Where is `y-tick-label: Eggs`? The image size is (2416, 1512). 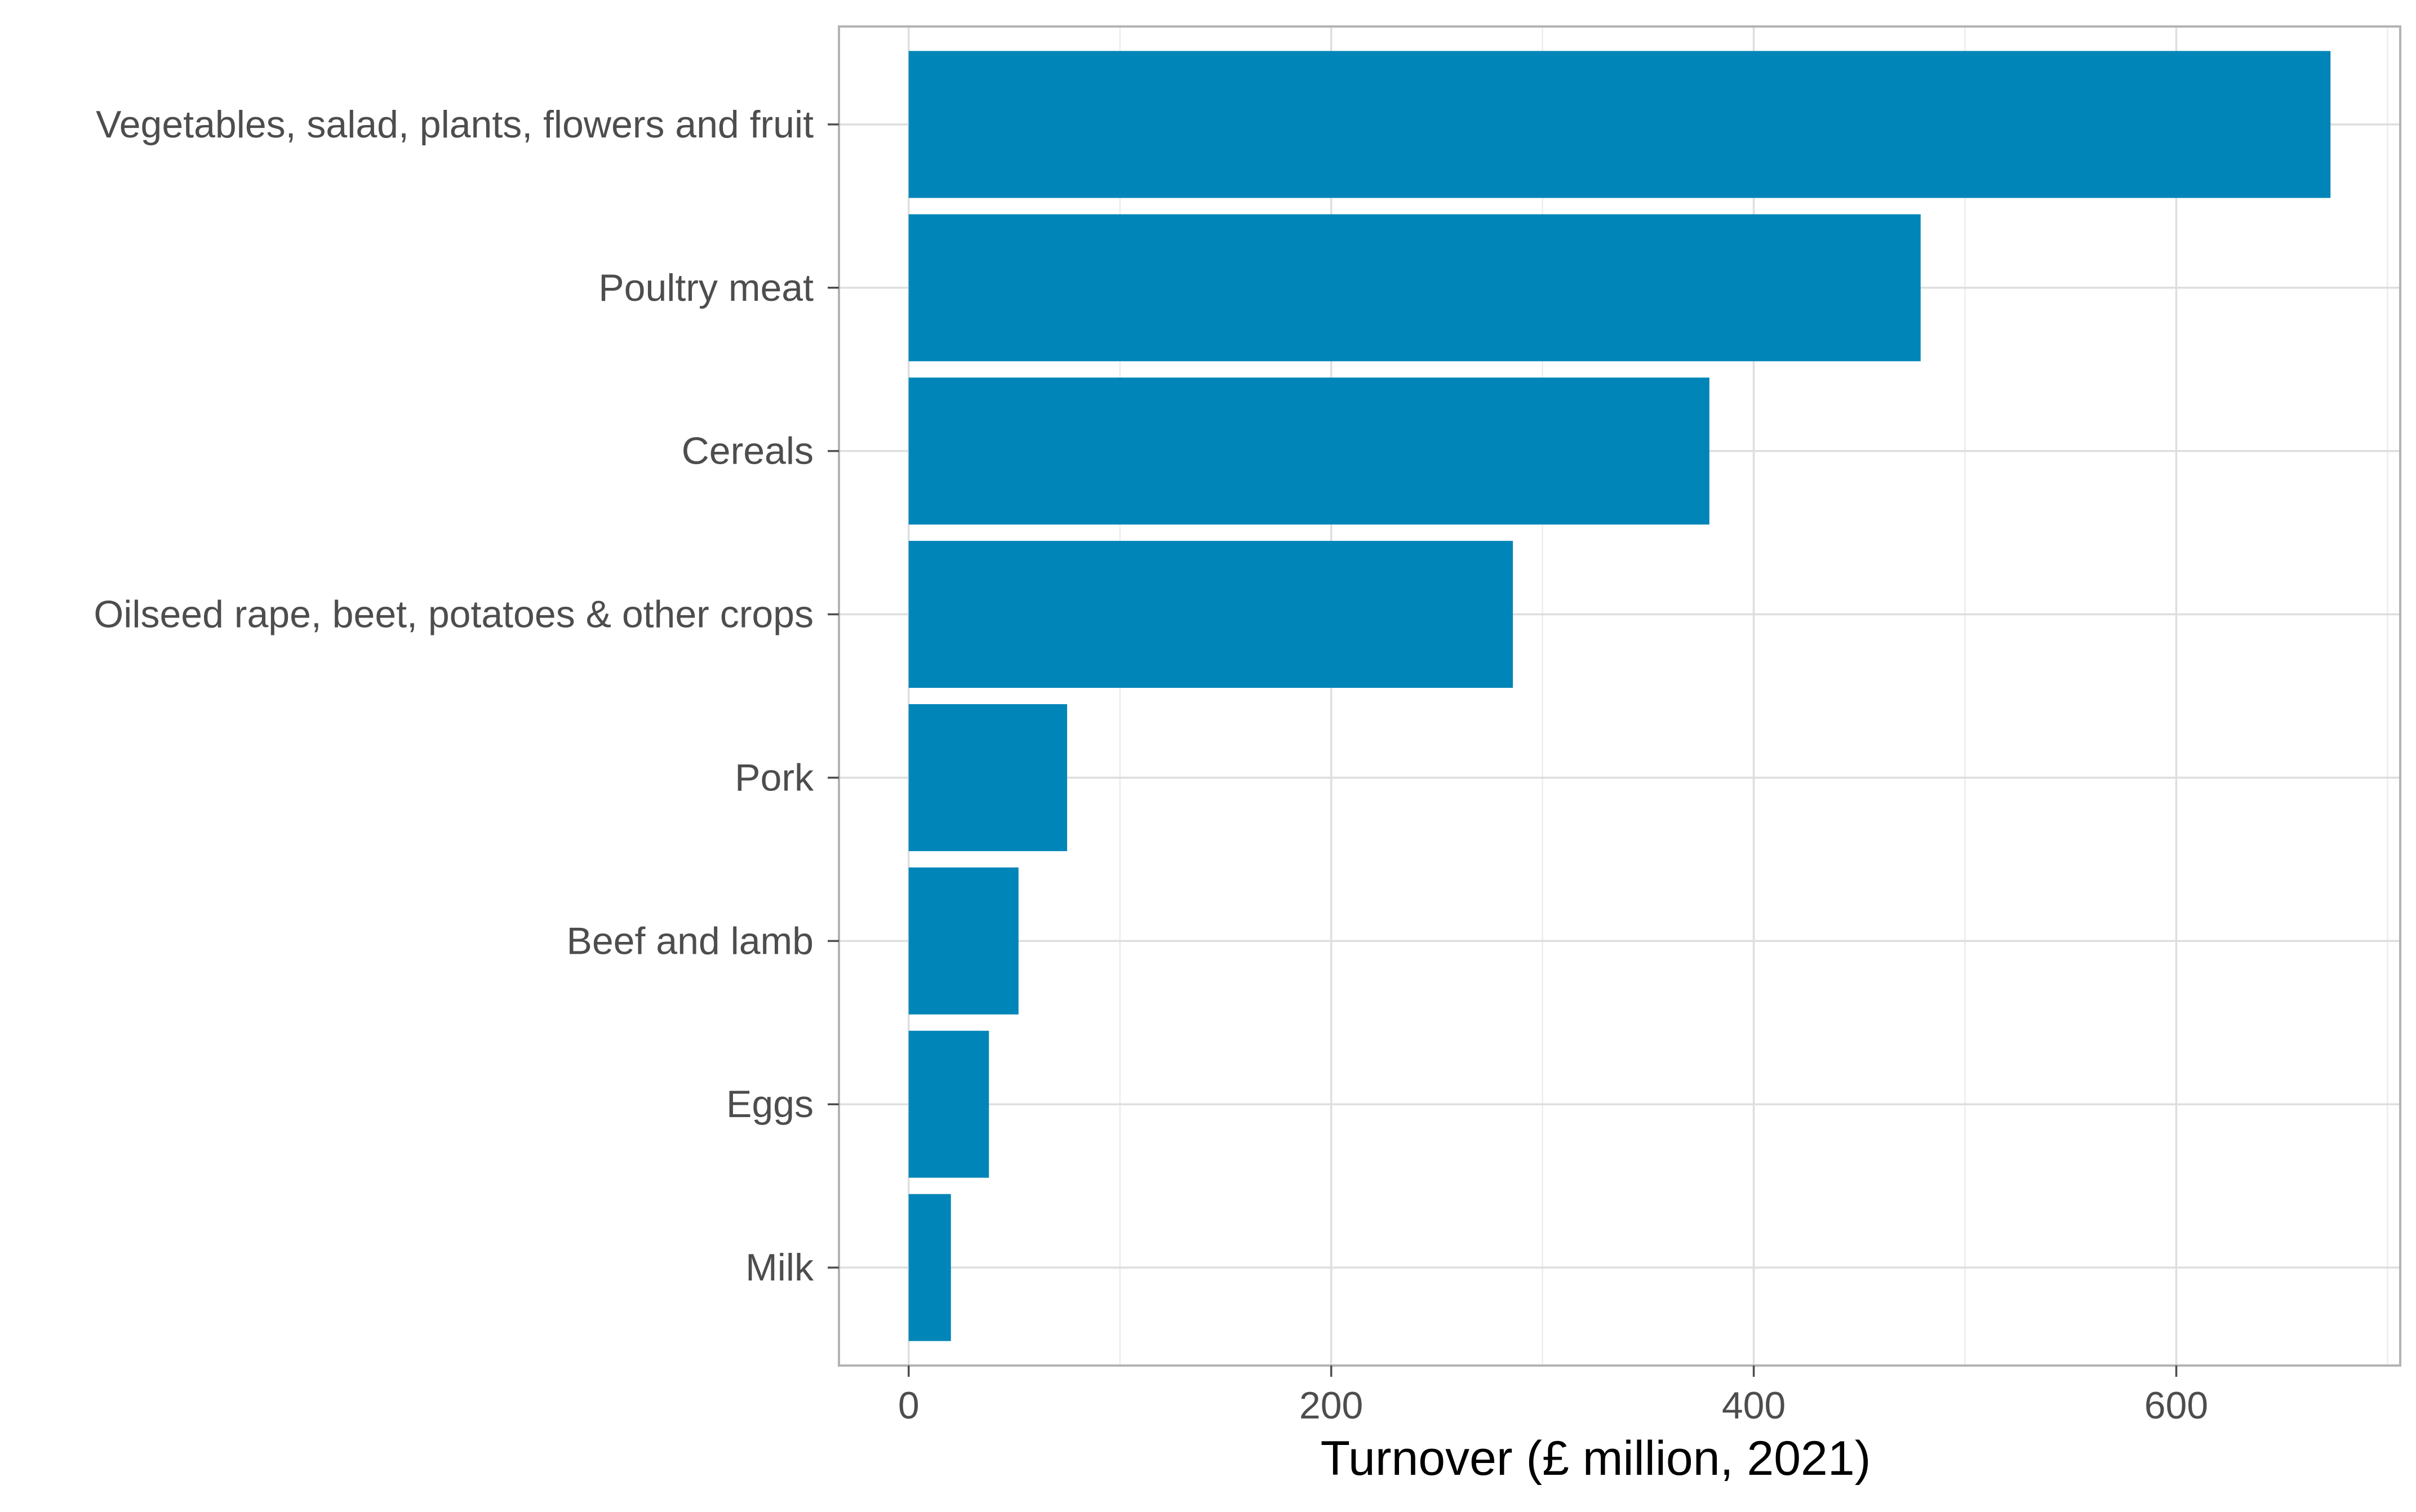 y-tick-label: Eggs is located at coordinates (770, 1104).